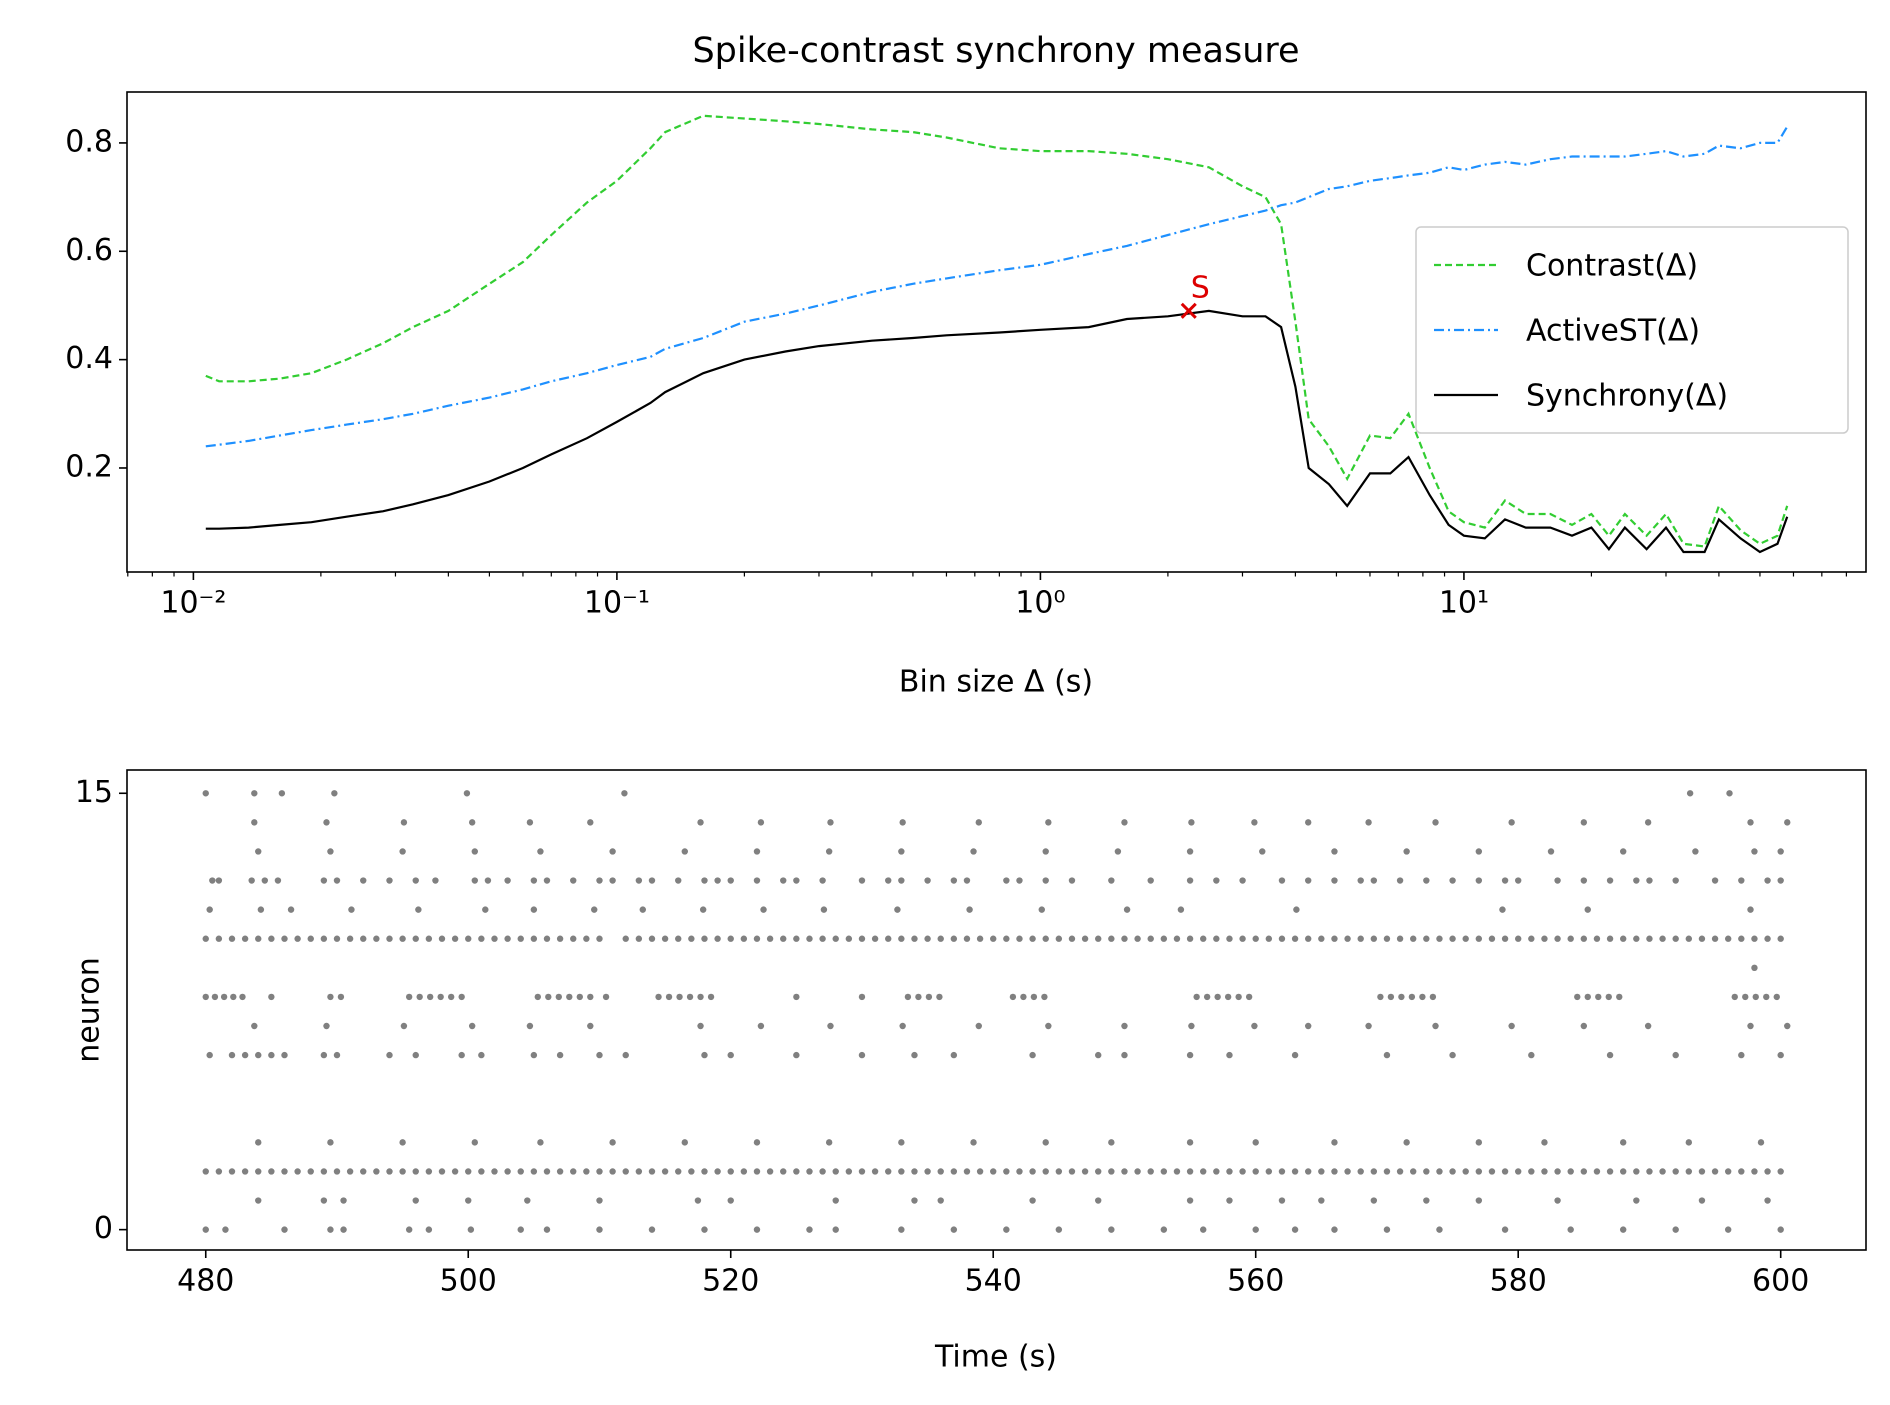  I want to click on x-tick-label: 580, so click(1518, 1281).